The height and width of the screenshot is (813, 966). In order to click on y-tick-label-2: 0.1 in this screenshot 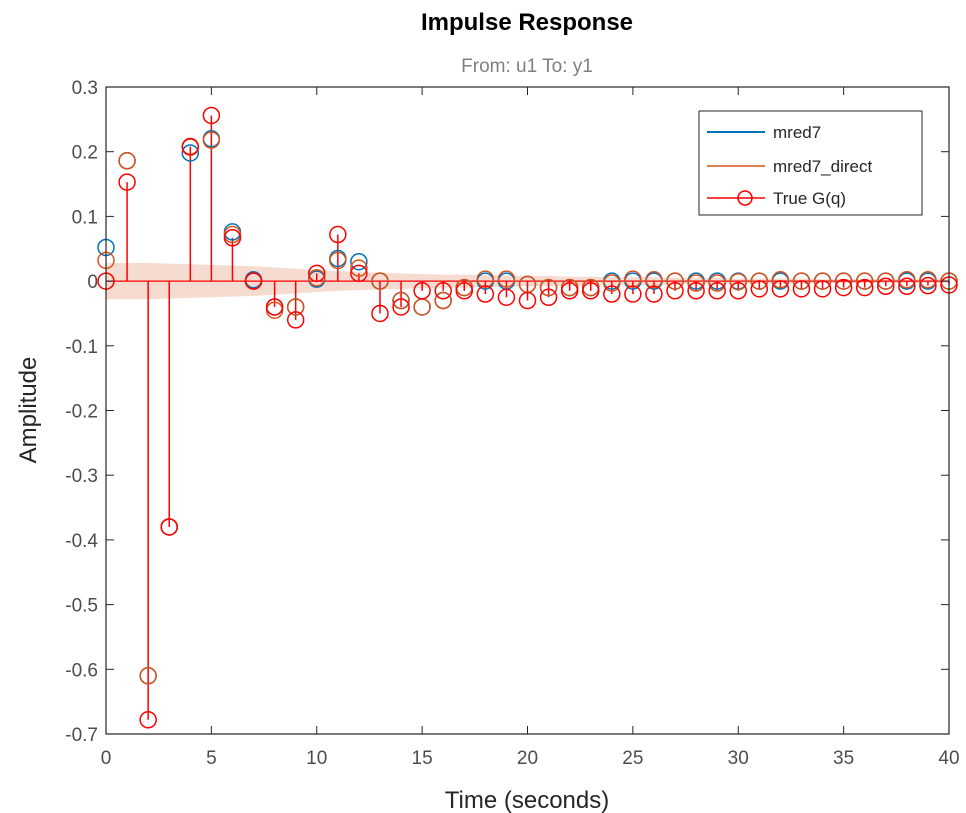, I will do `click(85, 217)`.